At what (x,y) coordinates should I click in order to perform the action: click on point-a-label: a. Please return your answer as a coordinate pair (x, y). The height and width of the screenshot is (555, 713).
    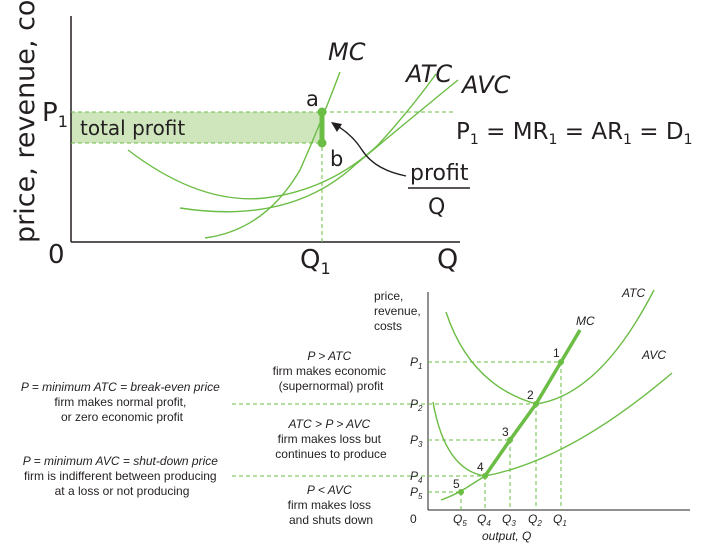
    Looking at the image, I should click on (312, 99).